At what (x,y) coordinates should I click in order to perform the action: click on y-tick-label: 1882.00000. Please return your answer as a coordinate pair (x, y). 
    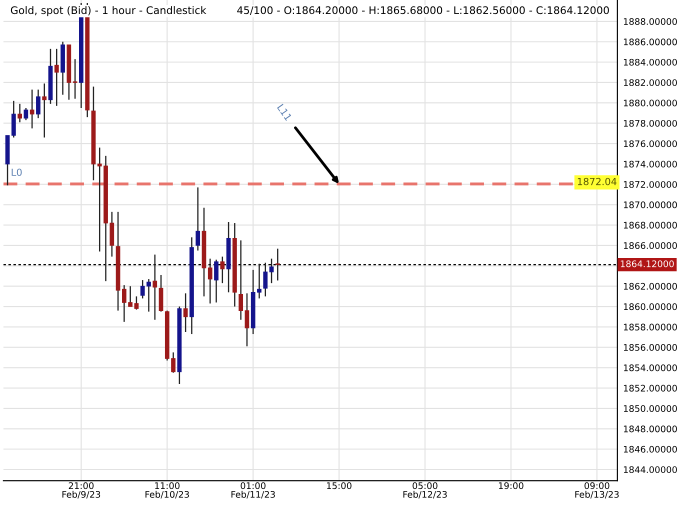
    Looking at the image, I should click on (650, 82).